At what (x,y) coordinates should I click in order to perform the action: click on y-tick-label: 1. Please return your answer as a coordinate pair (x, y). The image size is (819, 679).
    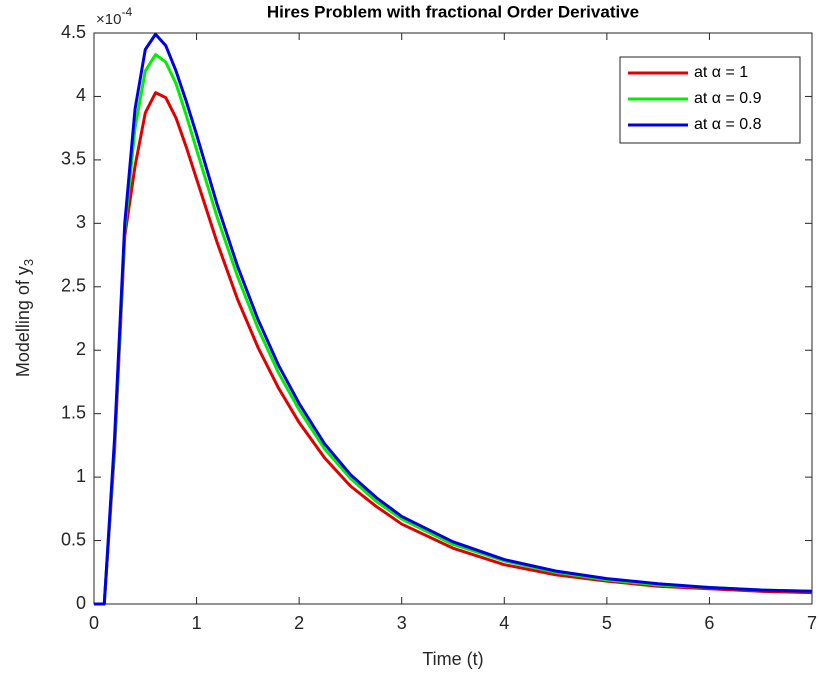
    Looking at the image, I should click on (81, 476).